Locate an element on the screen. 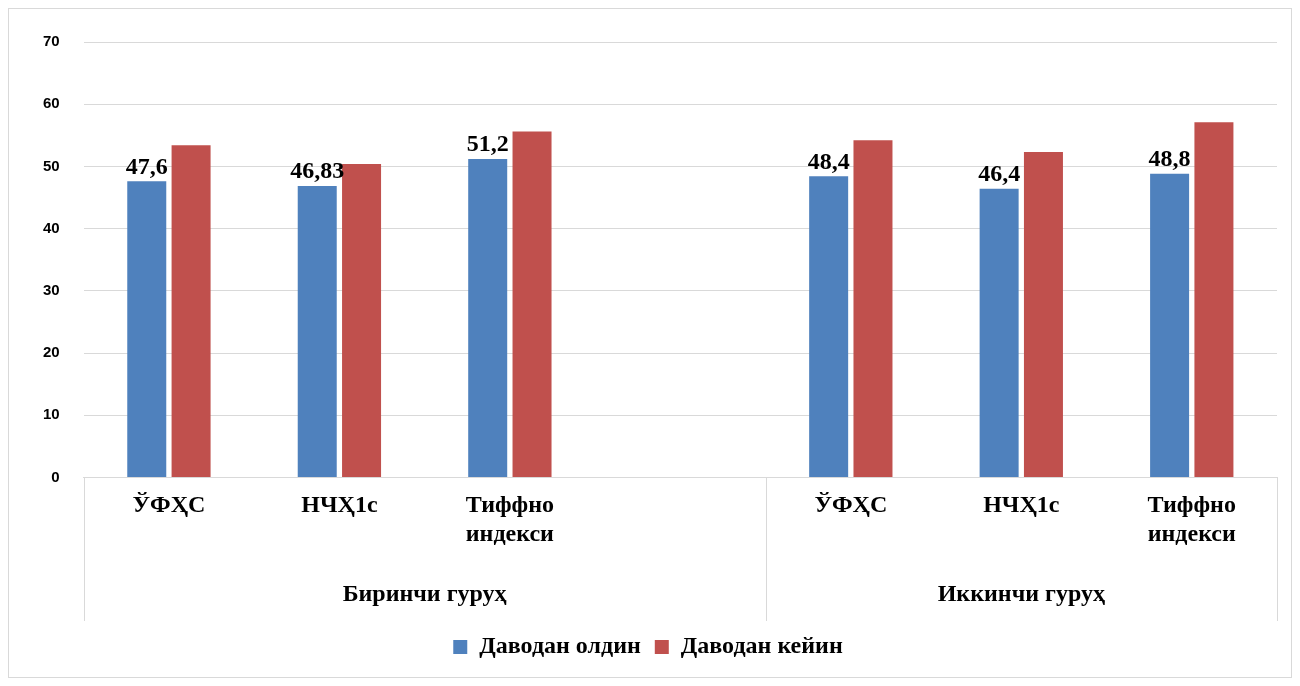  y-tick-label: 30 is located at coordinates (51, 289).